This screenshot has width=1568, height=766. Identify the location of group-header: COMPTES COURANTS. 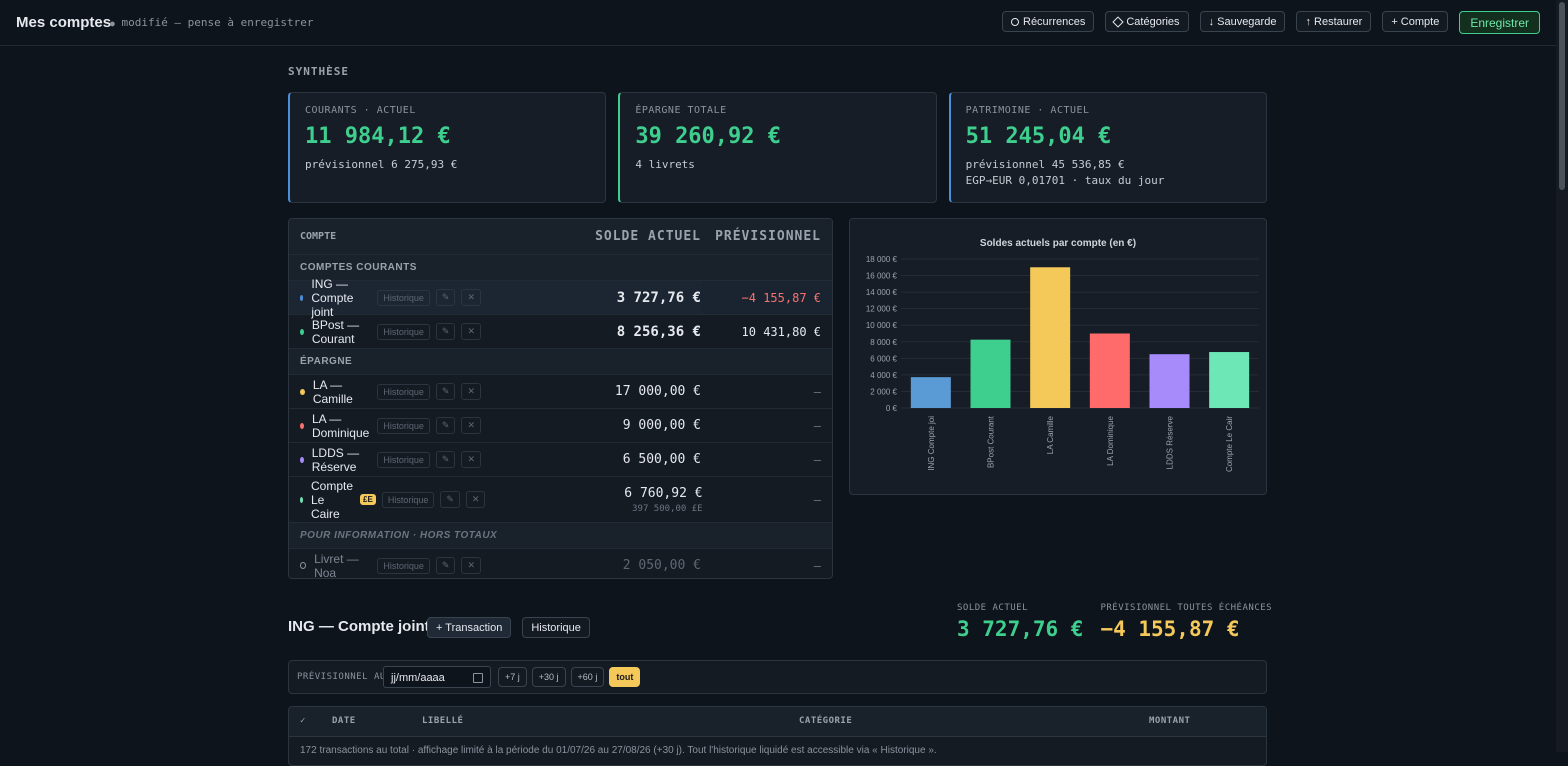
(560, 268).